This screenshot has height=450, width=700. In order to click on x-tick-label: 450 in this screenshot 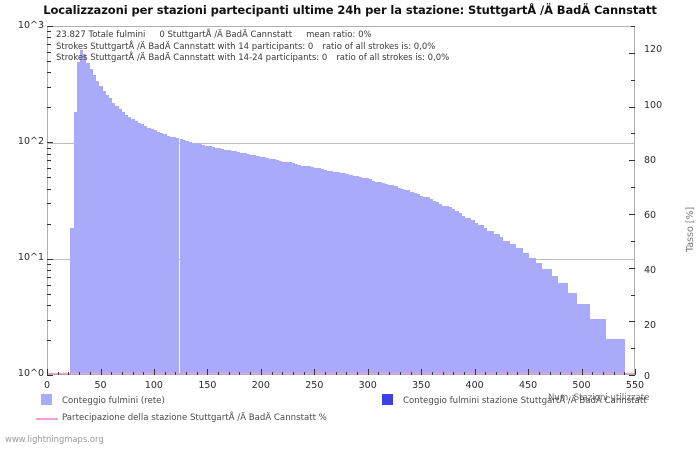, I will do `click(528, 385)`.